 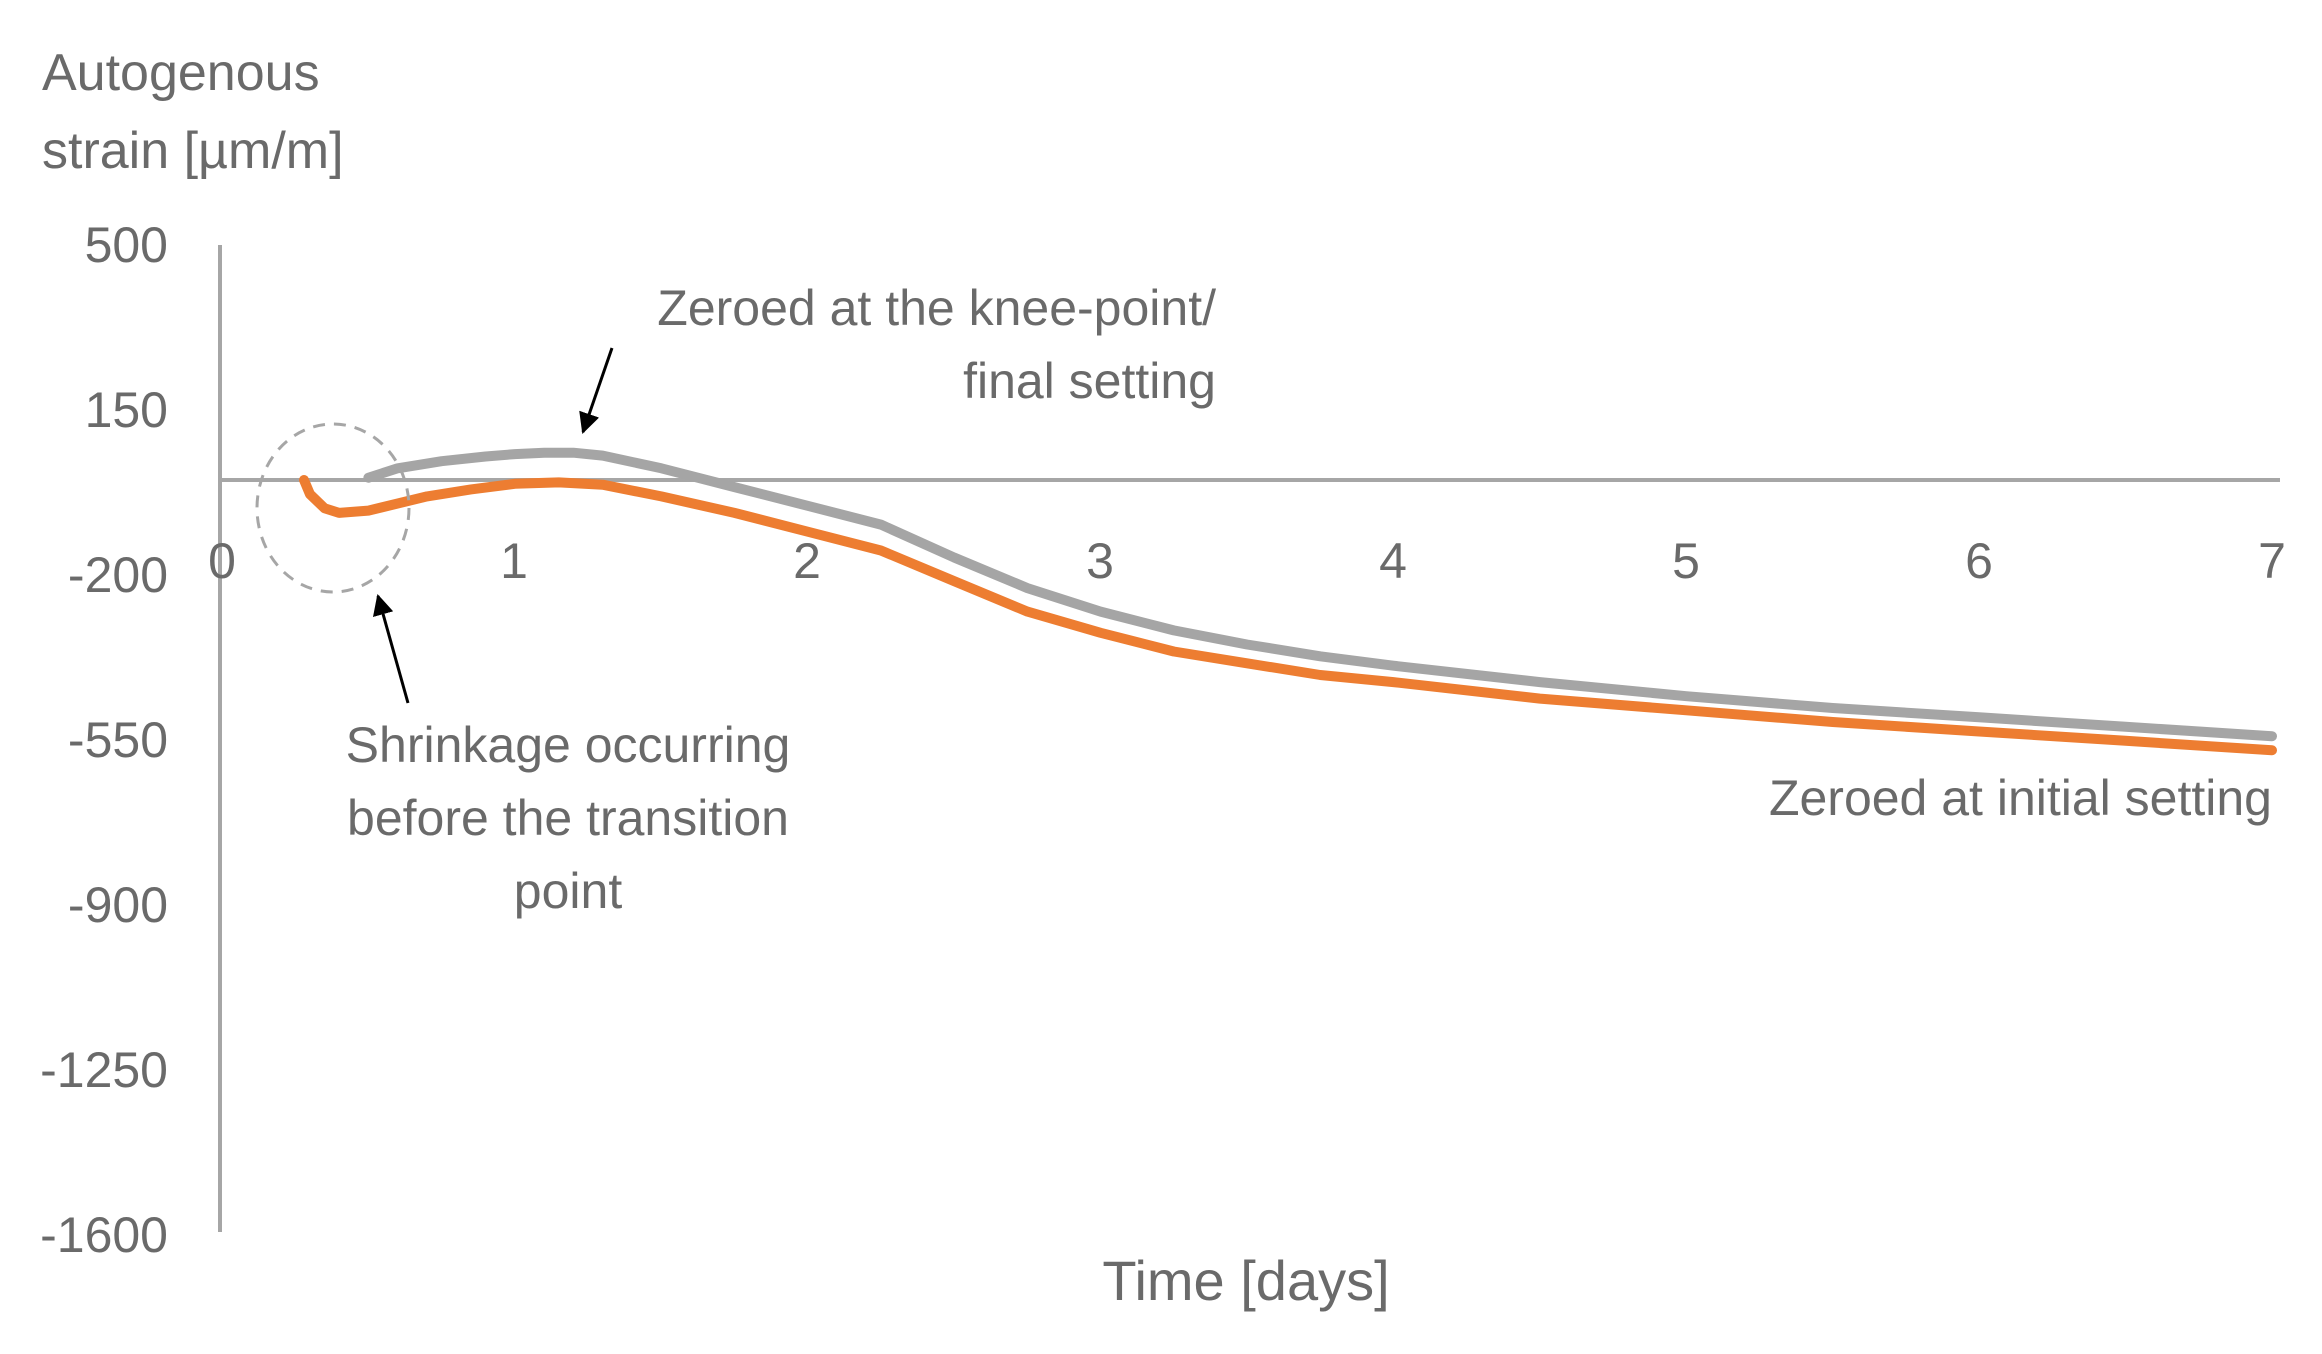 What do you see at coordinates (568, 745) in the screenshot?
I see `annotation-shrinkage-line-1: Shrinkage occurring` at bounding box center [568, 745].